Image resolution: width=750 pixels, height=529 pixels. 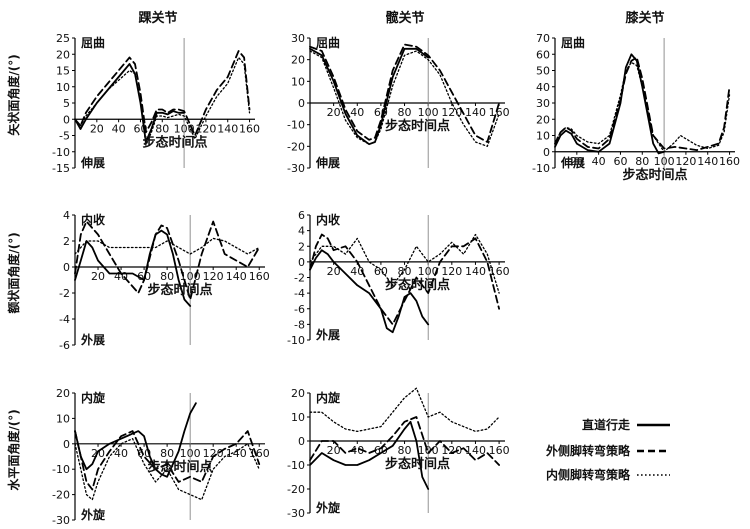 I want to click on y-tick-label: 25, so click(x=63, y=38).